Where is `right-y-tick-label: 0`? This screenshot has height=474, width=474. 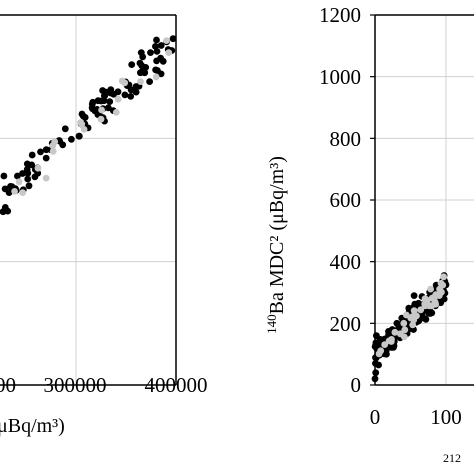
right-y-tick-label: 0 is located at coordinates (356, 385).